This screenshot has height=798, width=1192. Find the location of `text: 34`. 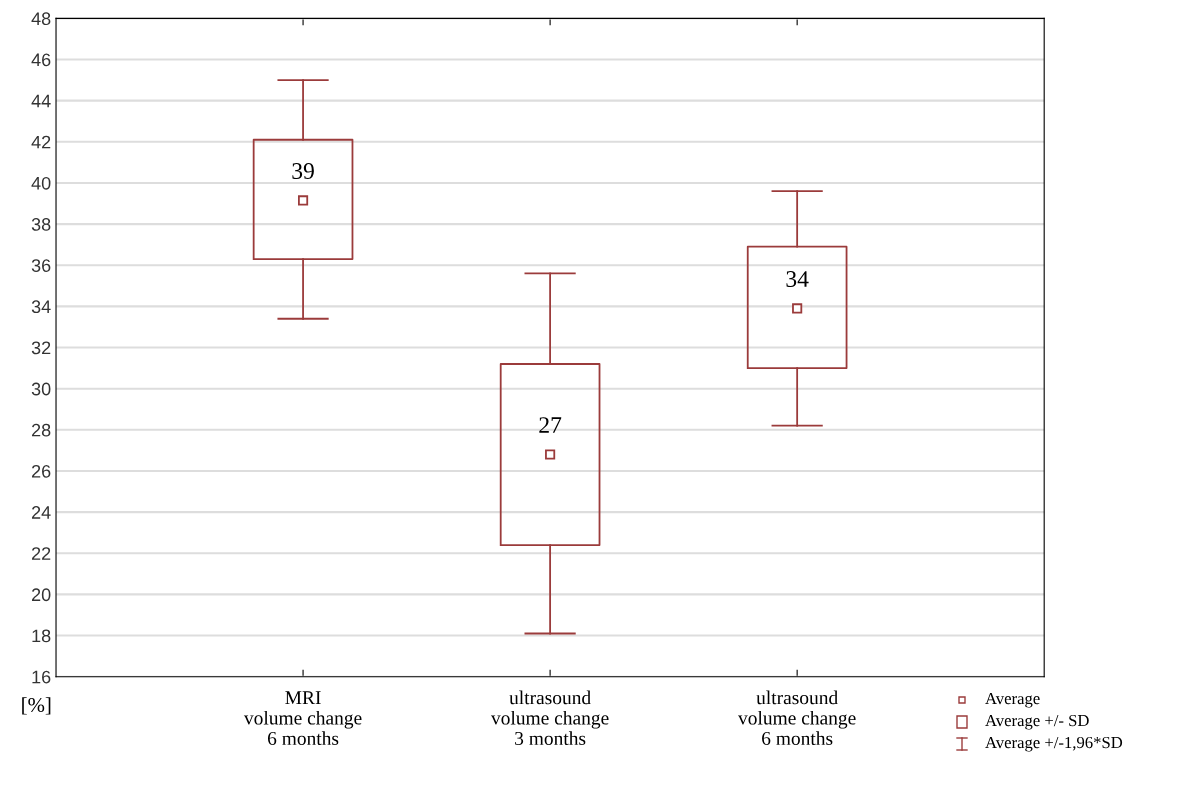

text: 34 is located at coordinates (797, 279).